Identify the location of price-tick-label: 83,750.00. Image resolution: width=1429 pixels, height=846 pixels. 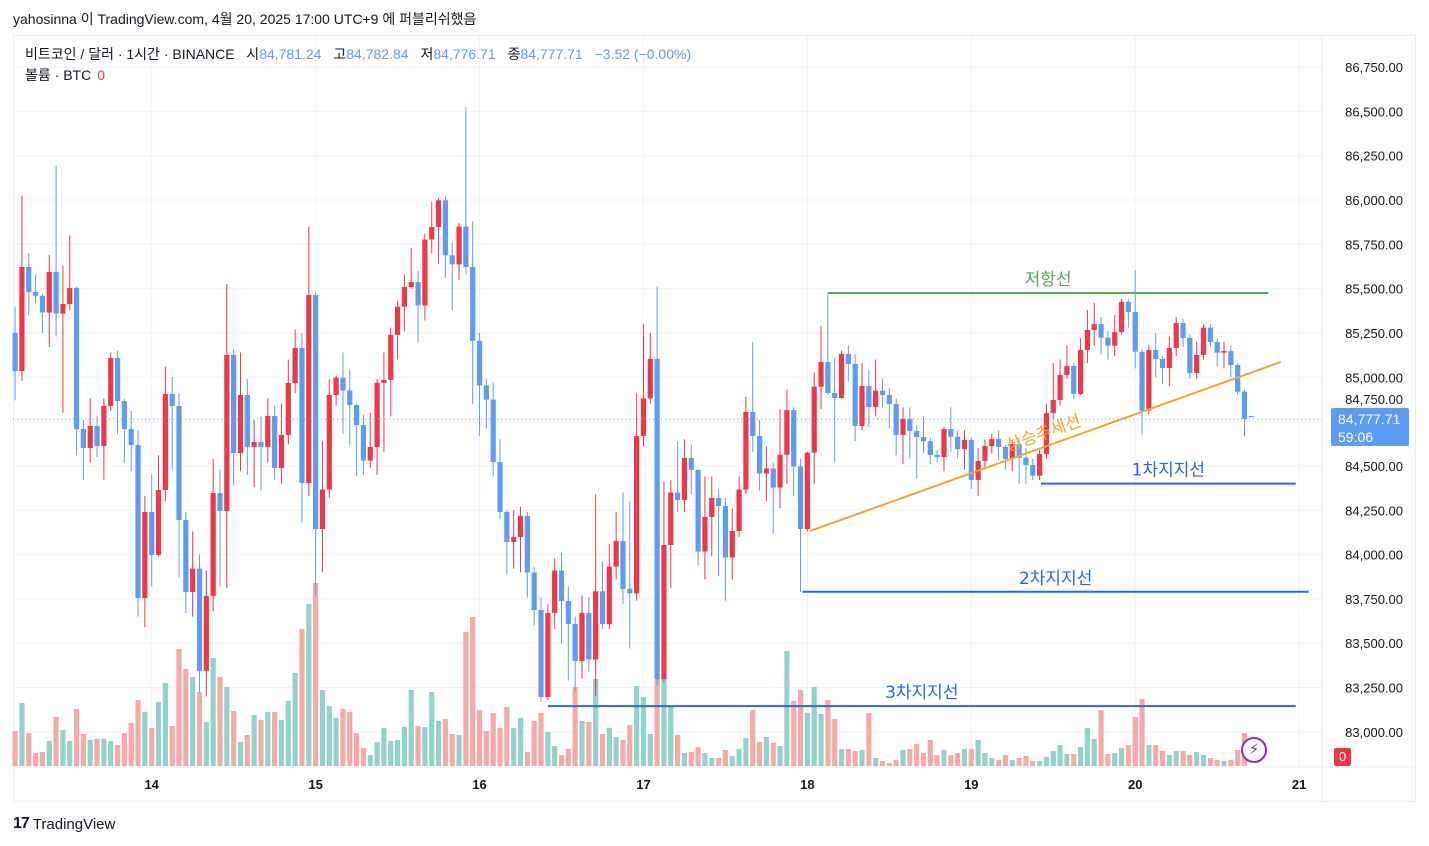
(1374, 599).